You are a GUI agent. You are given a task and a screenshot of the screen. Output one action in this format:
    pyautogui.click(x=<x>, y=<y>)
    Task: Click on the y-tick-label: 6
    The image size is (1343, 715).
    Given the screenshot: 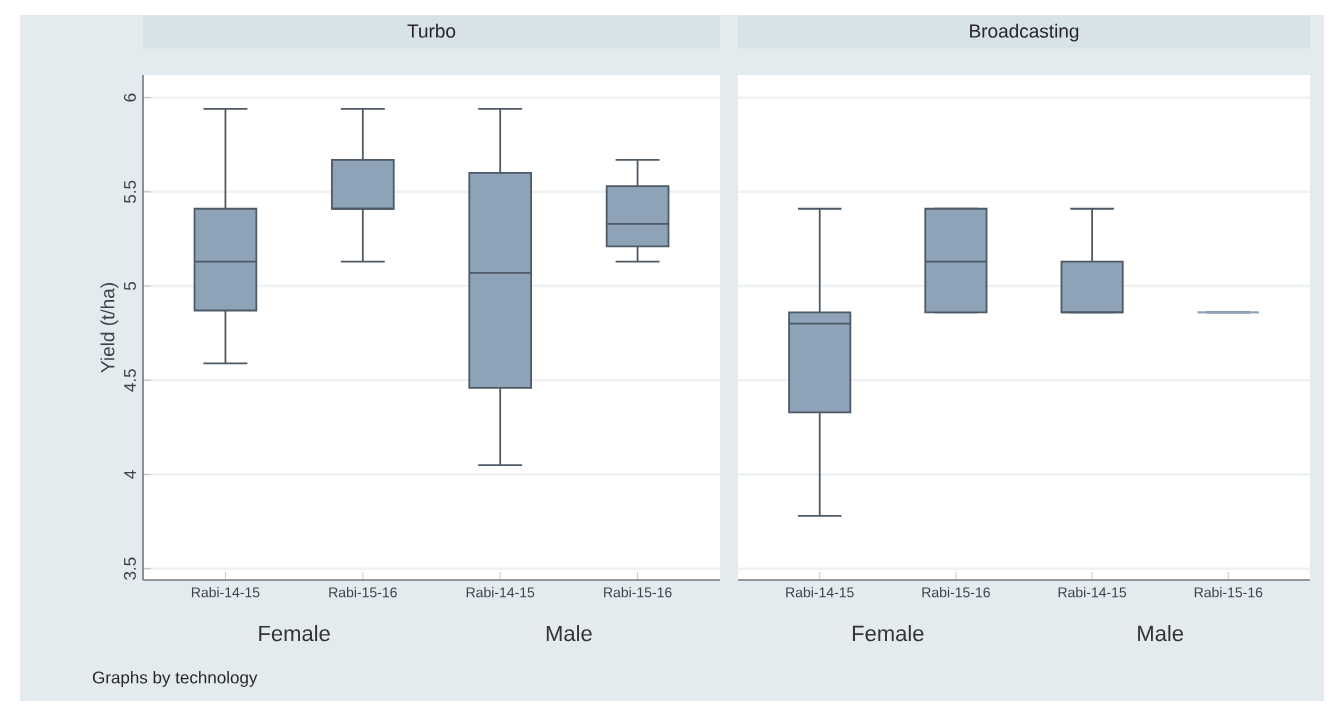 What is the action you would take?
    pyautogui.click(x=129, y=97)
    